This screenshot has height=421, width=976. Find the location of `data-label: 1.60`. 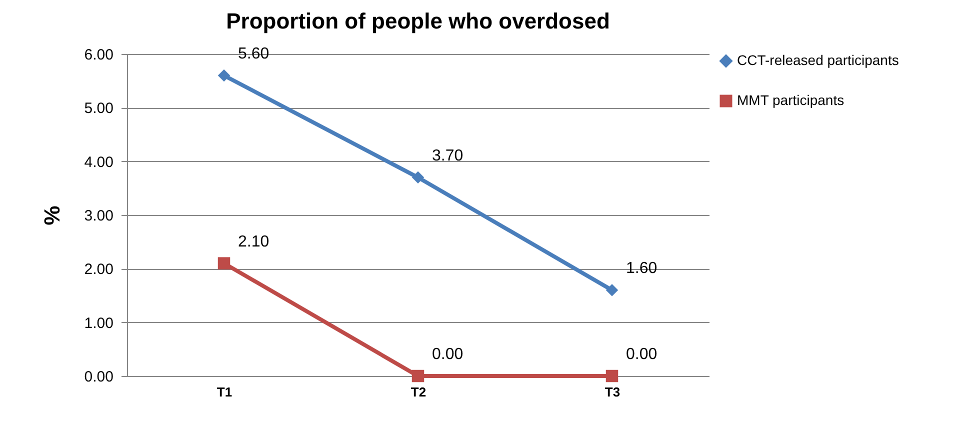

data-label: 1.60 is located at coordinates (642, 269).